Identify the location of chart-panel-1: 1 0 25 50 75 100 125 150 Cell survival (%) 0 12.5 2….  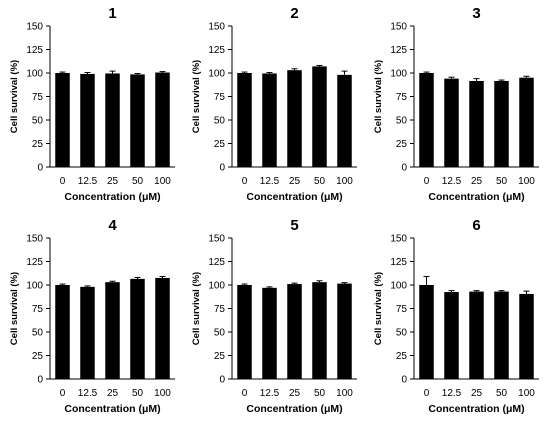
(92, 104).